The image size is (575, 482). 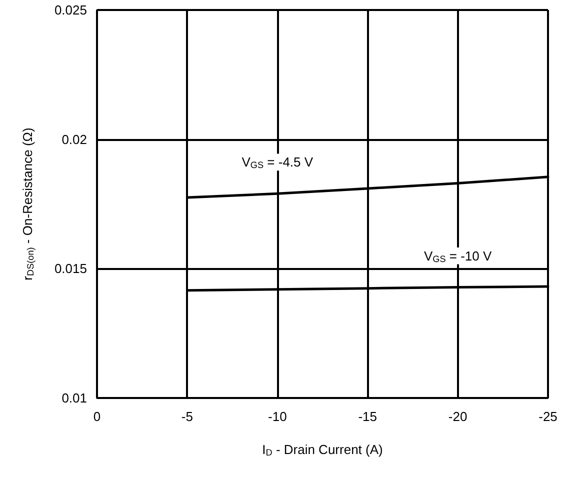 What do you see at coordinates (28, 204) in the screenshot?
I see `y-axis-title: rDS(on) - On-Resistance (Ω)` at bounding box center [28, 204].